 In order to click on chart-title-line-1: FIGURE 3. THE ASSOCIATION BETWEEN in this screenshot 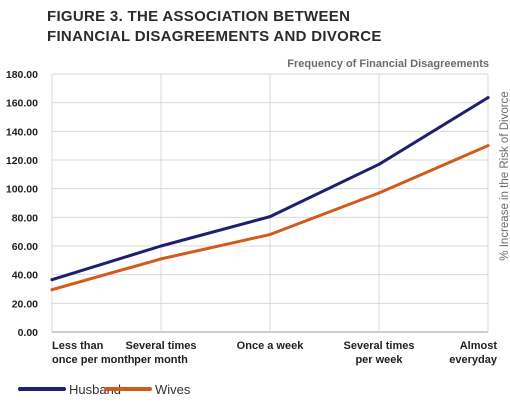, I will do `click(198, 16)`.